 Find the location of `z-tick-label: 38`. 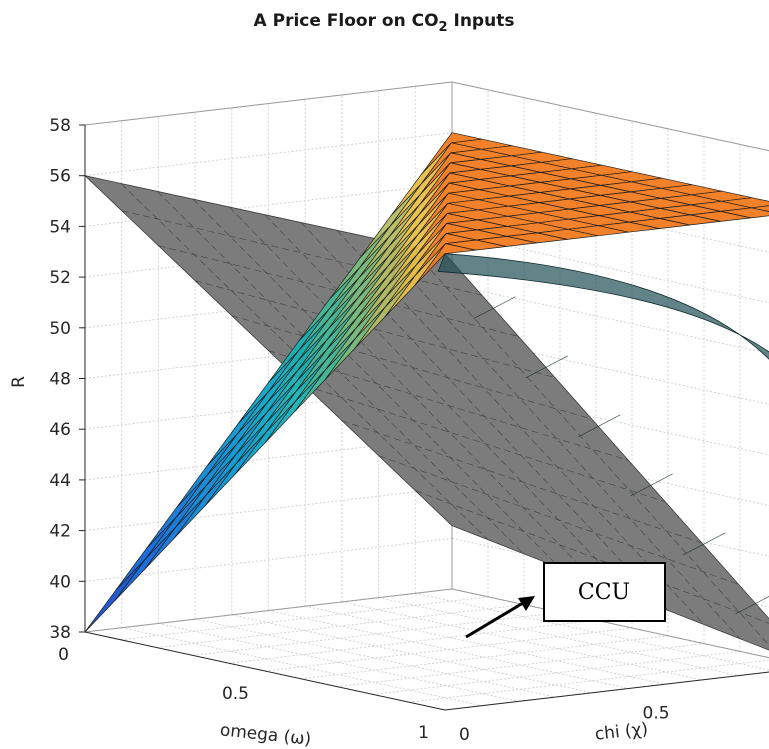

z-tick-label: 38 is located at coordinates (60, 633).